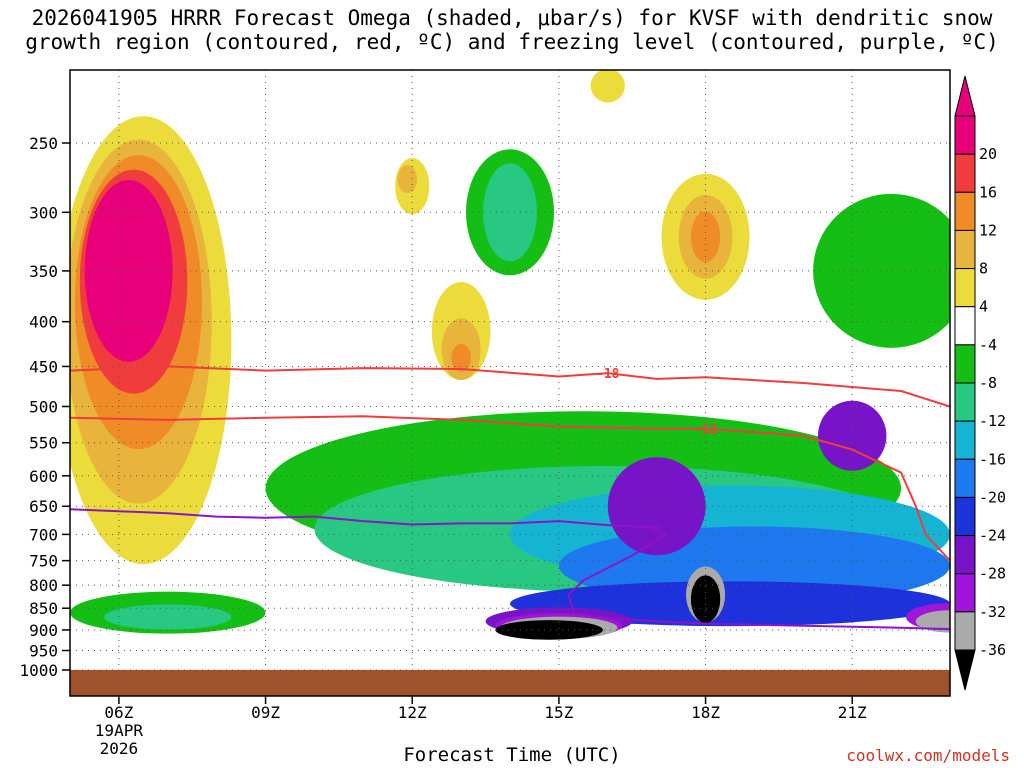  I want to click on x-tick-label: 21Z, so click(852, 712).